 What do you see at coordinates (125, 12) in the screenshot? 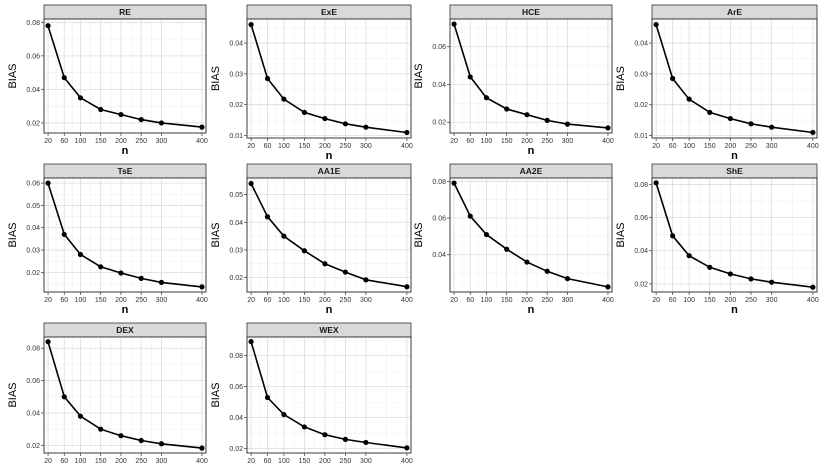
I see `facet-title: RE` at bounding box center [125, 12].